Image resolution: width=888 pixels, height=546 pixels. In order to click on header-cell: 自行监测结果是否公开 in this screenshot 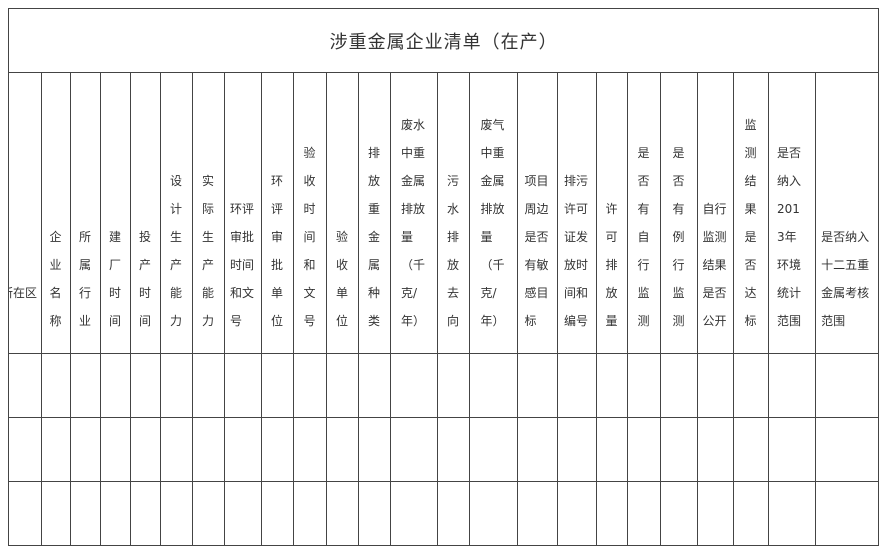, I will do `click(715, 213)`.